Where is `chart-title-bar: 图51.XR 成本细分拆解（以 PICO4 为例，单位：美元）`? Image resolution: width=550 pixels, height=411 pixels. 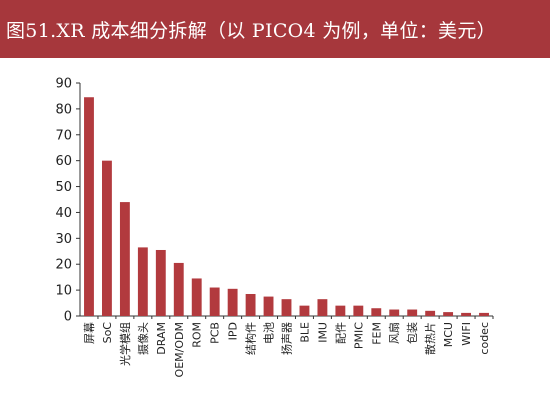
chart-title-bar: 图51.XR 成本细分拆解（以 PICO4 为例，单位：美元） is located at coordinates (275, 29).